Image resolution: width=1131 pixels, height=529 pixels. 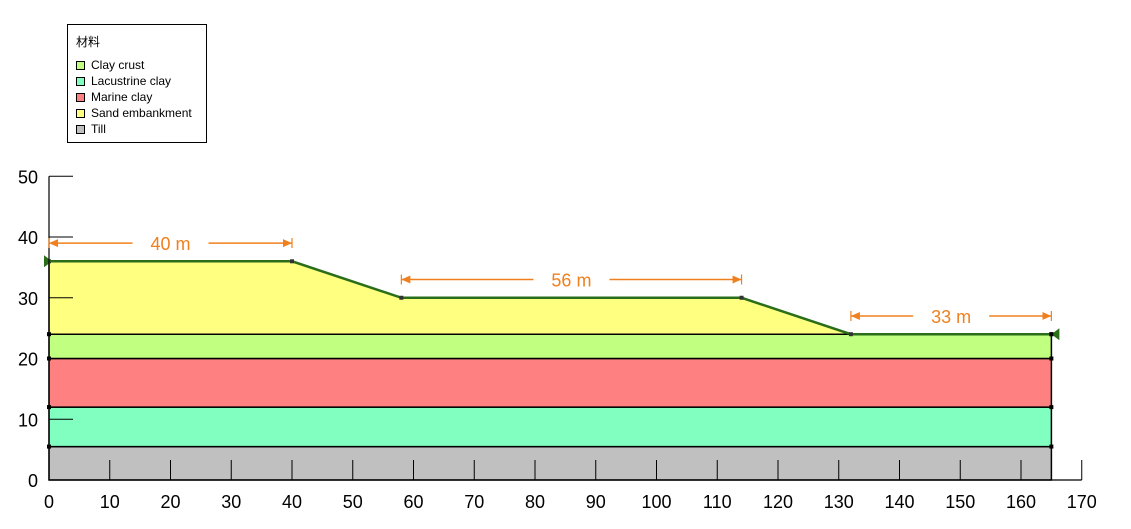 What do you see at coordinates (231, 502) in the screenshot?
I see `x-tick-label: 30` at bounding box center [231, 502].